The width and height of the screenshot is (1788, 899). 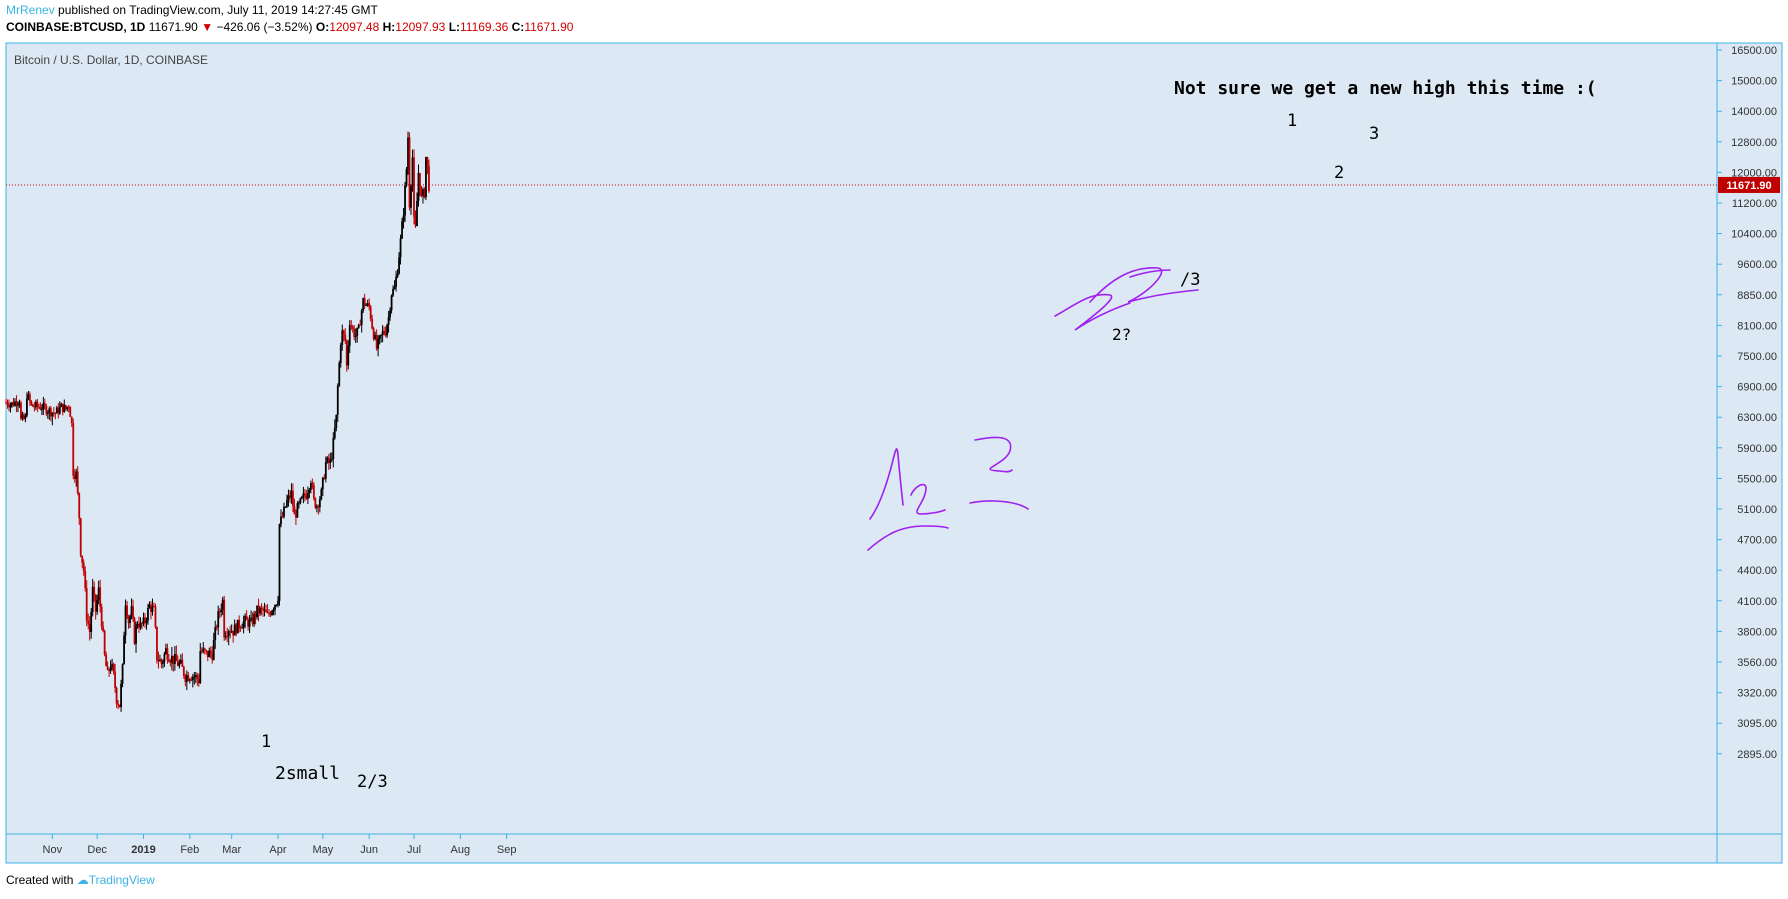 What do you see at coordinates (1754, 204) in the screenshot?
I see `y-tick-label: 11200.00` at bounding box center [1754, 204].